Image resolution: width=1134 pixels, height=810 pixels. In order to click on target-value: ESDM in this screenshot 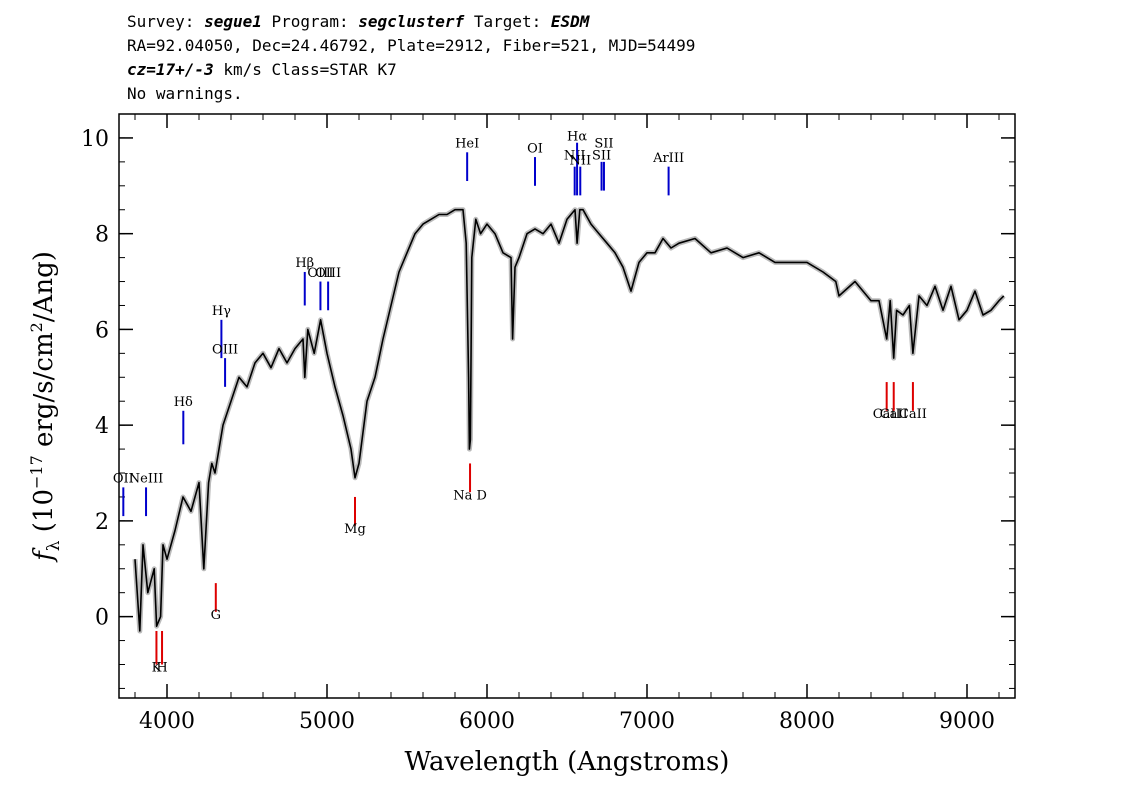, I will do `click(570, 21)`.